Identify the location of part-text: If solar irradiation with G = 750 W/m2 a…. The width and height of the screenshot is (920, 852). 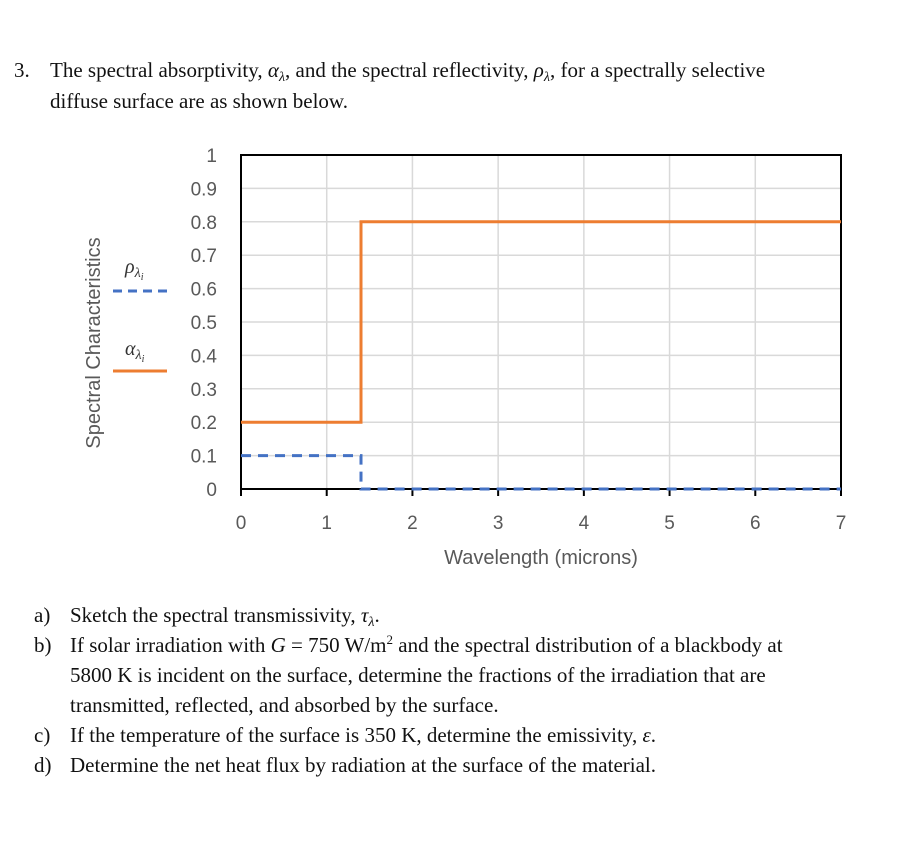
(426, 644).